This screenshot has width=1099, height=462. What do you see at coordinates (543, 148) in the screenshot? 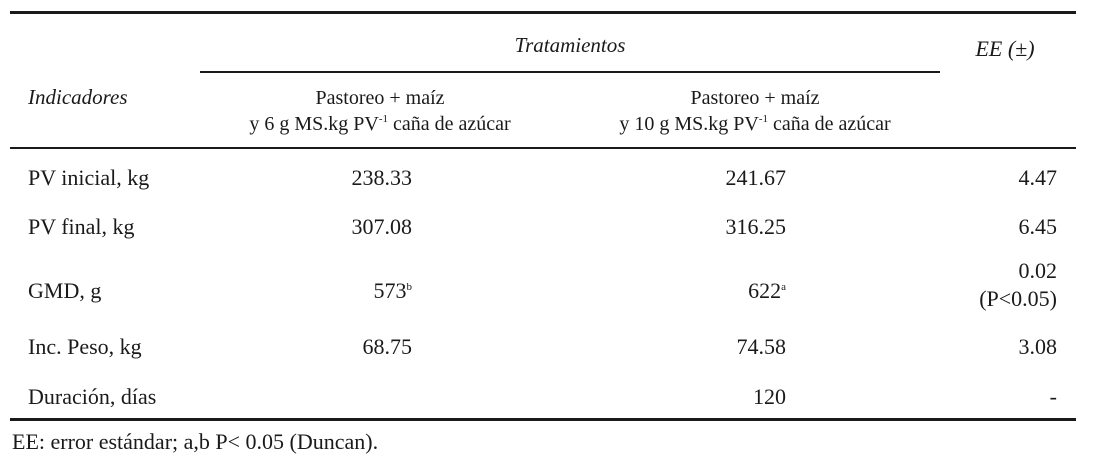
I see `header-rule` at bounding box center [543, 148].